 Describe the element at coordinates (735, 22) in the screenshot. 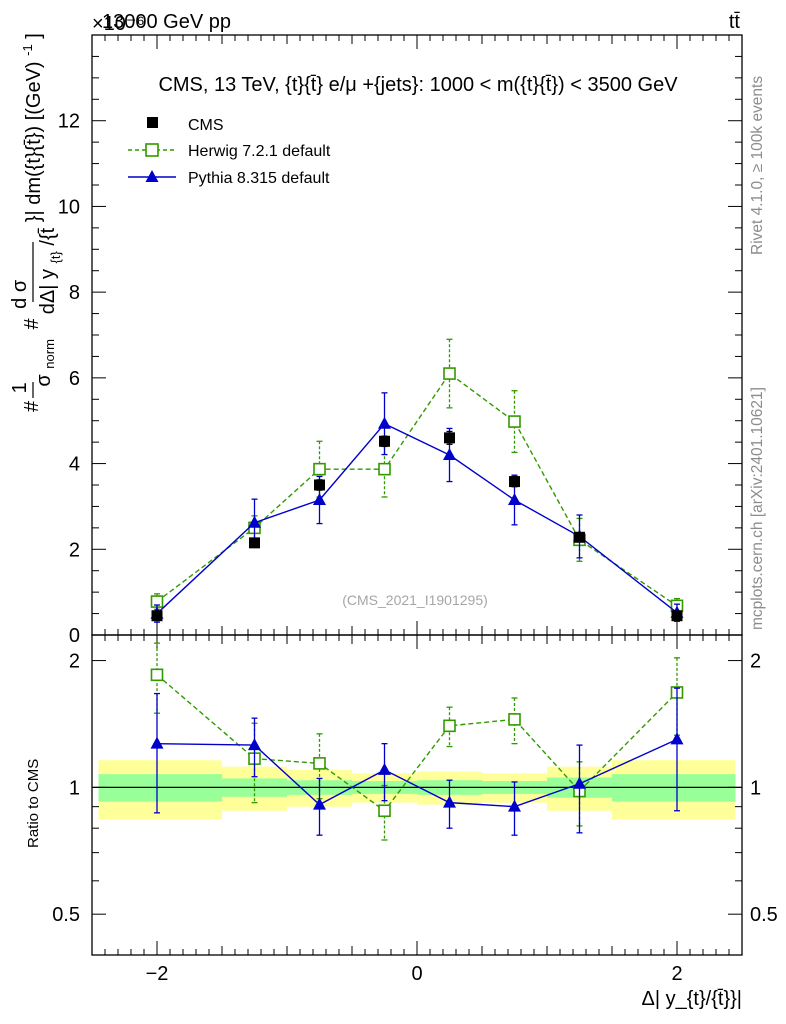

I see `process-label: tt̄` at that location.